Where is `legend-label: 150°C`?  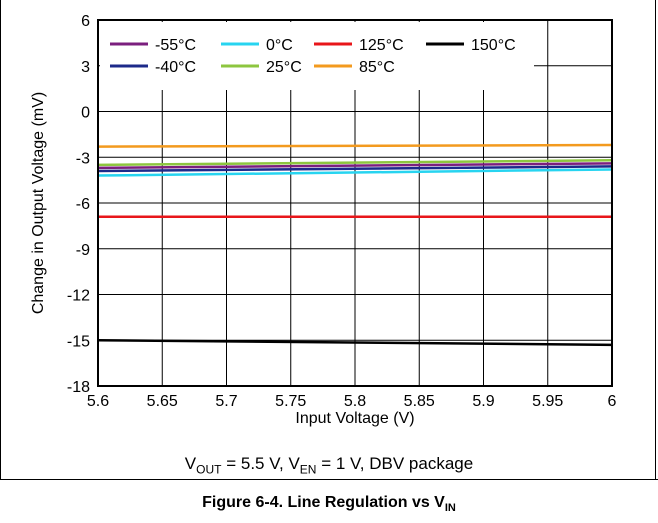 legend-label: 150°C is located at coordinates (493, 45).